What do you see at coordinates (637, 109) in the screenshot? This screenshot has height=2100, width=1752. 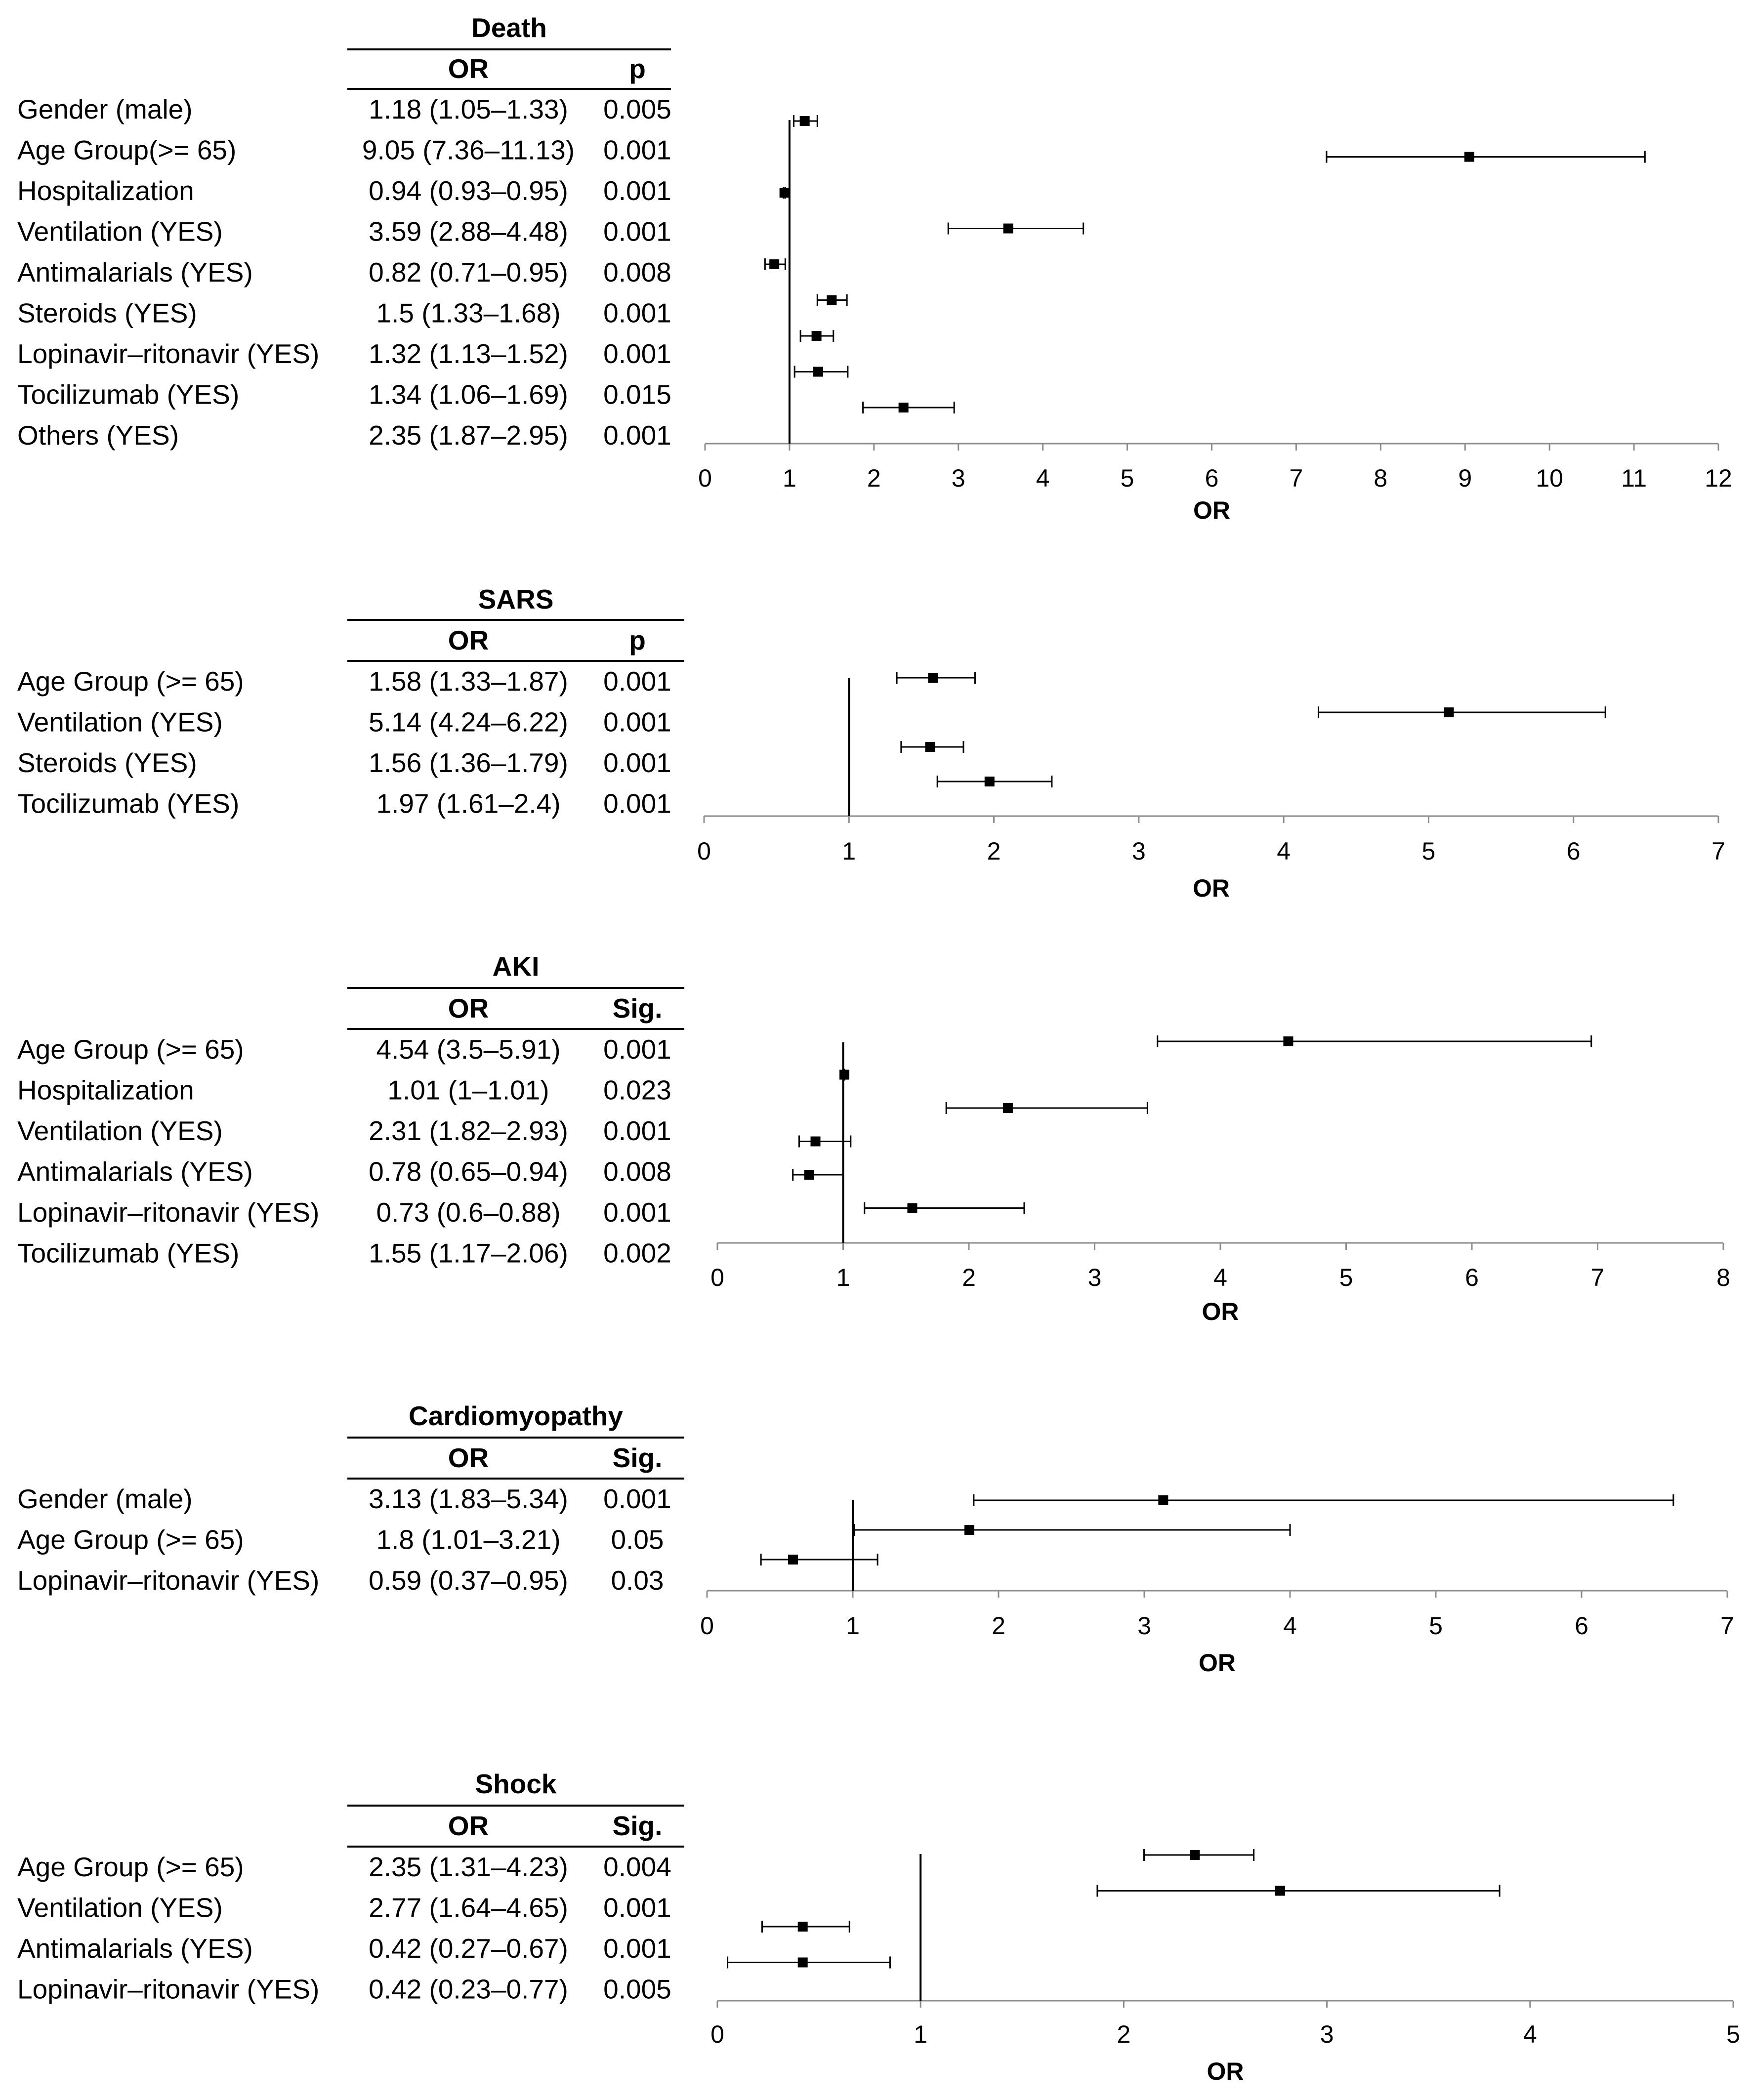 I see `row-p-value: 0.005` at bounding box center [637, 109].